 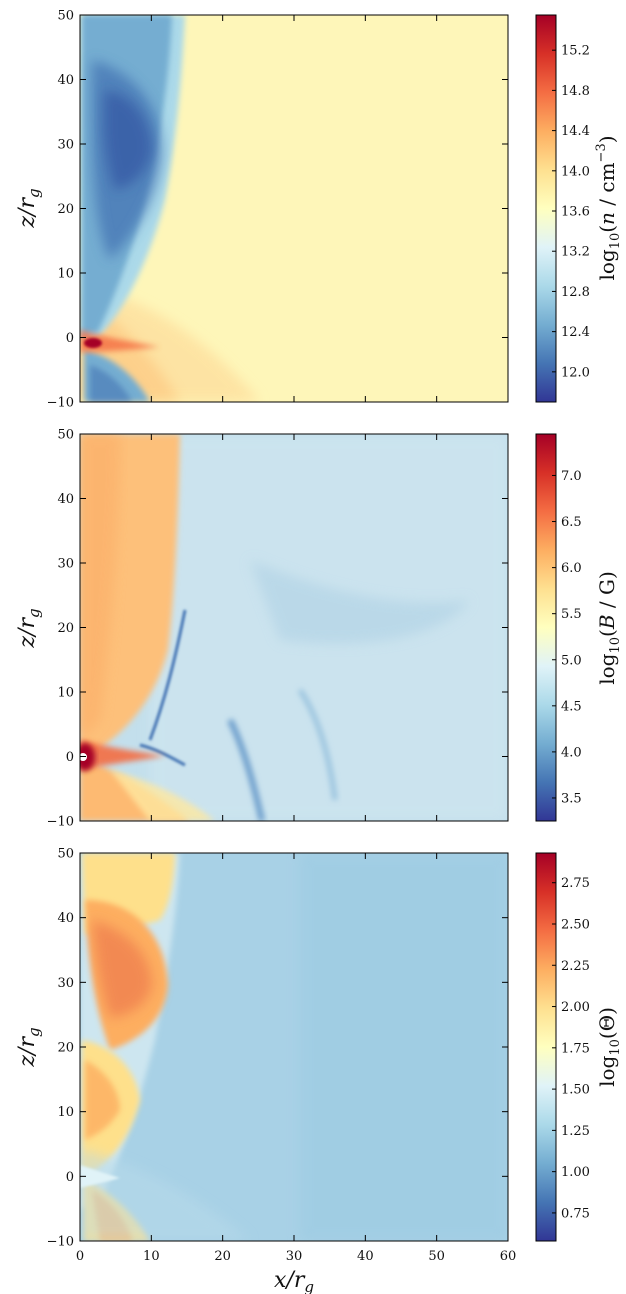 I want to click on theta-ytick-label: 50, so click(x=65, y=854).